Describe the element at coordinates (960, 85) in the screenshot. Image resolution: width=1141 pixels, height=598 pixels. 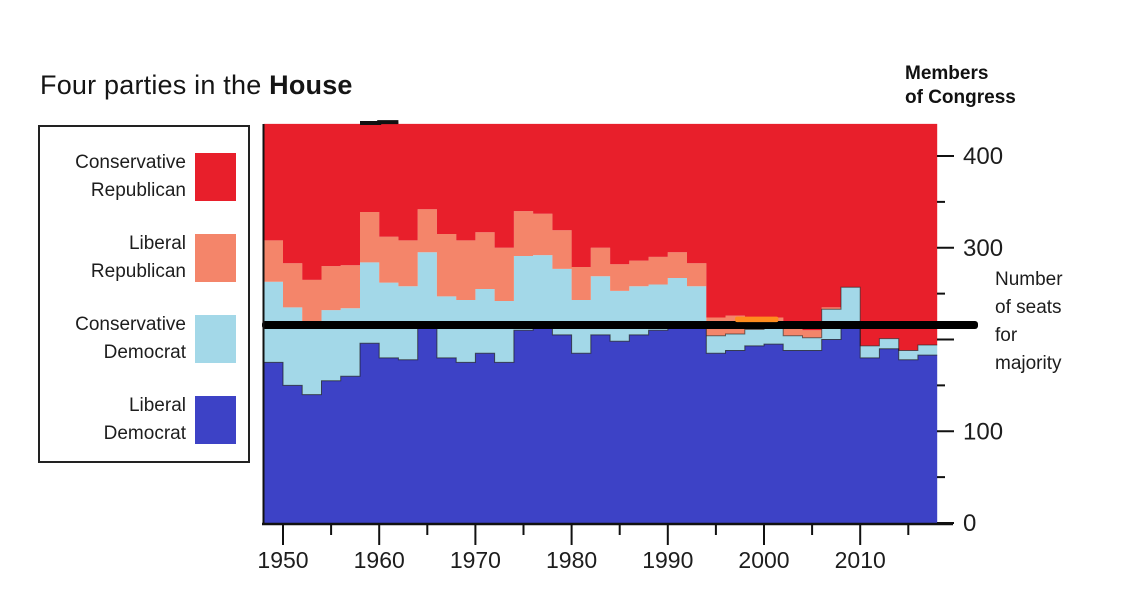
I see `y-axis-title: Members of Congress` at that location.